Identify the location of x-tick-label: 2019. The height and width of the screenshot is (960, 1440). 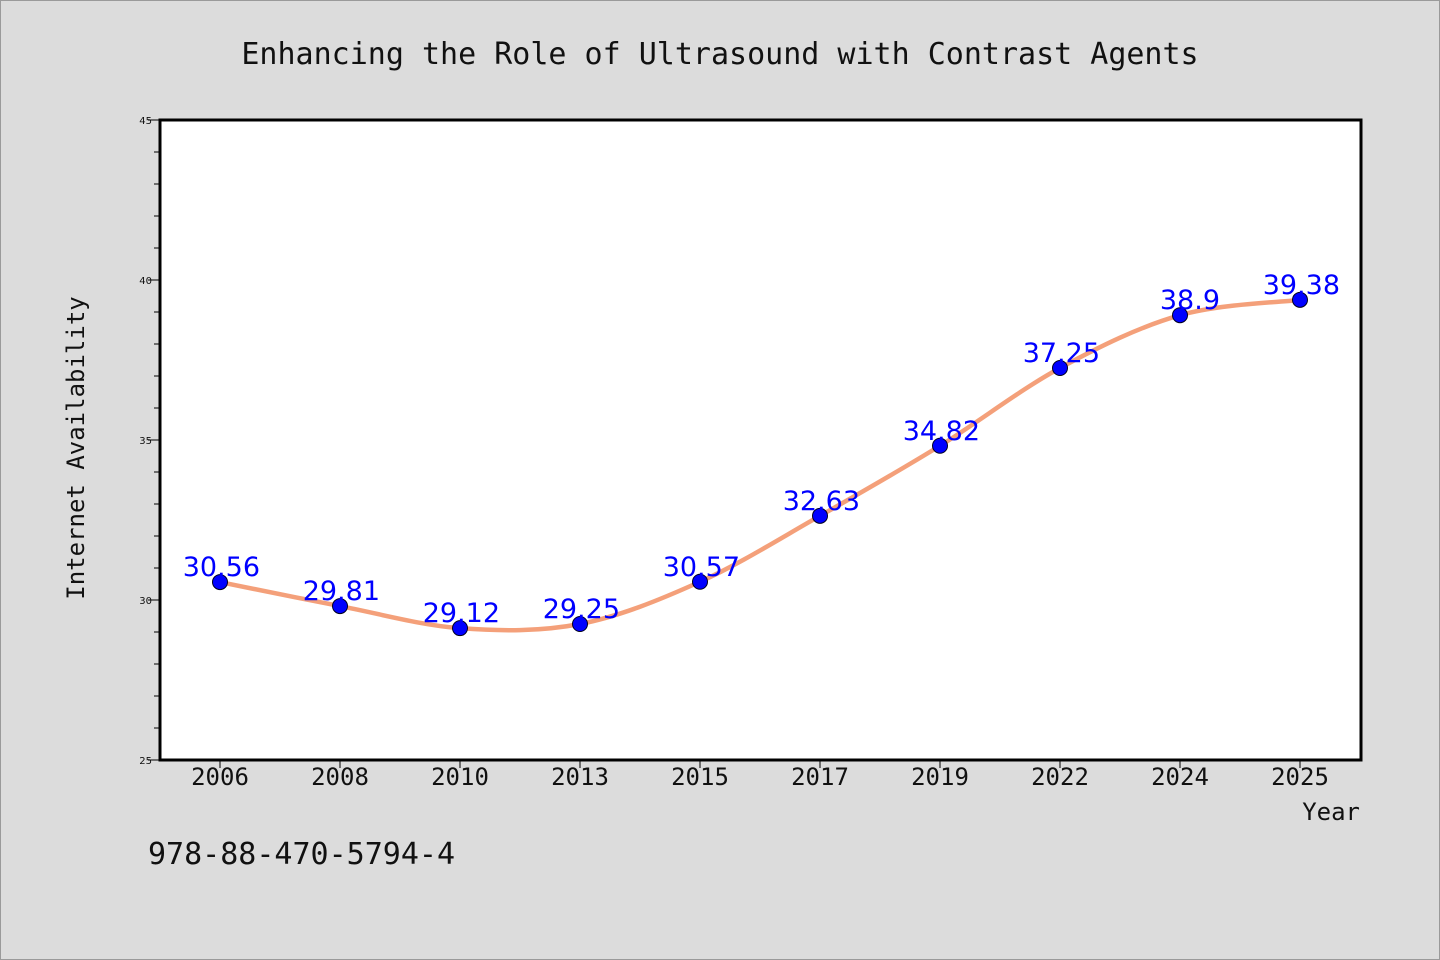
(940, 777).